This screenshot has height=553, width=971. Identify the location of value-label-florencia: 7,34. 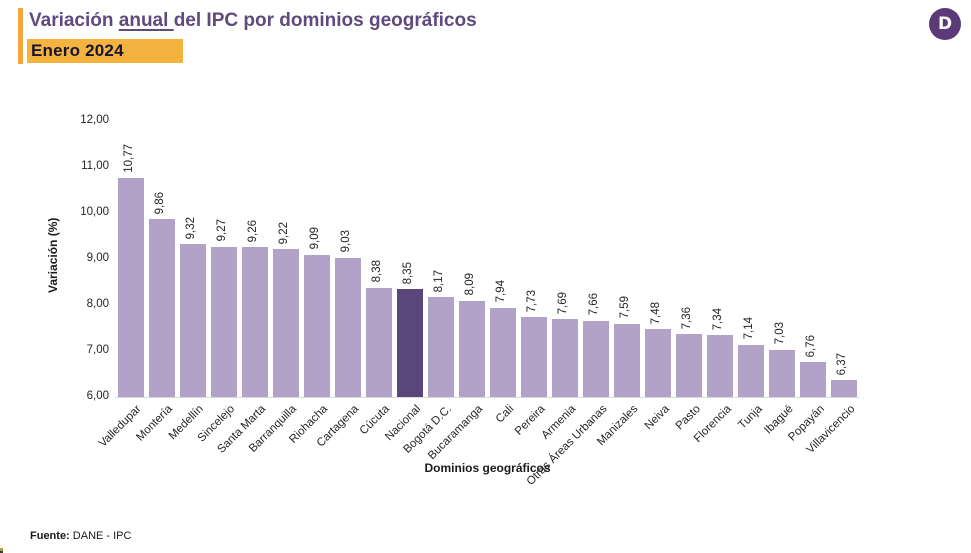
(718, 319).